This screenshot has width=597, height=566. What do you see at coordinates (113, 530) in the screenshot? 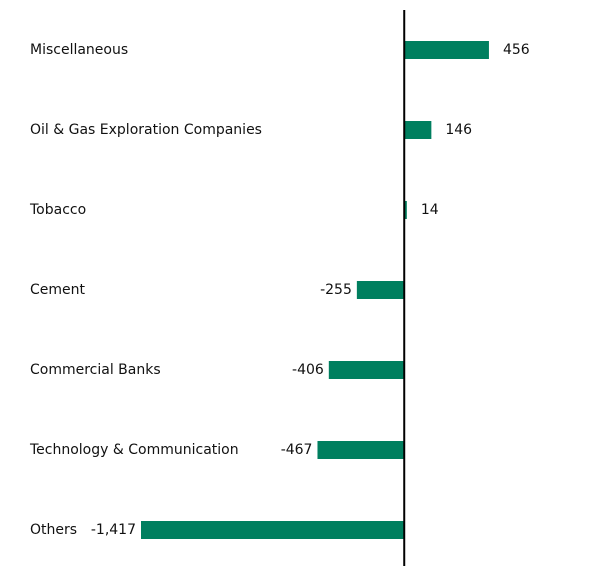
I see `value-label: -1,417` at bounding box center [113, 530].